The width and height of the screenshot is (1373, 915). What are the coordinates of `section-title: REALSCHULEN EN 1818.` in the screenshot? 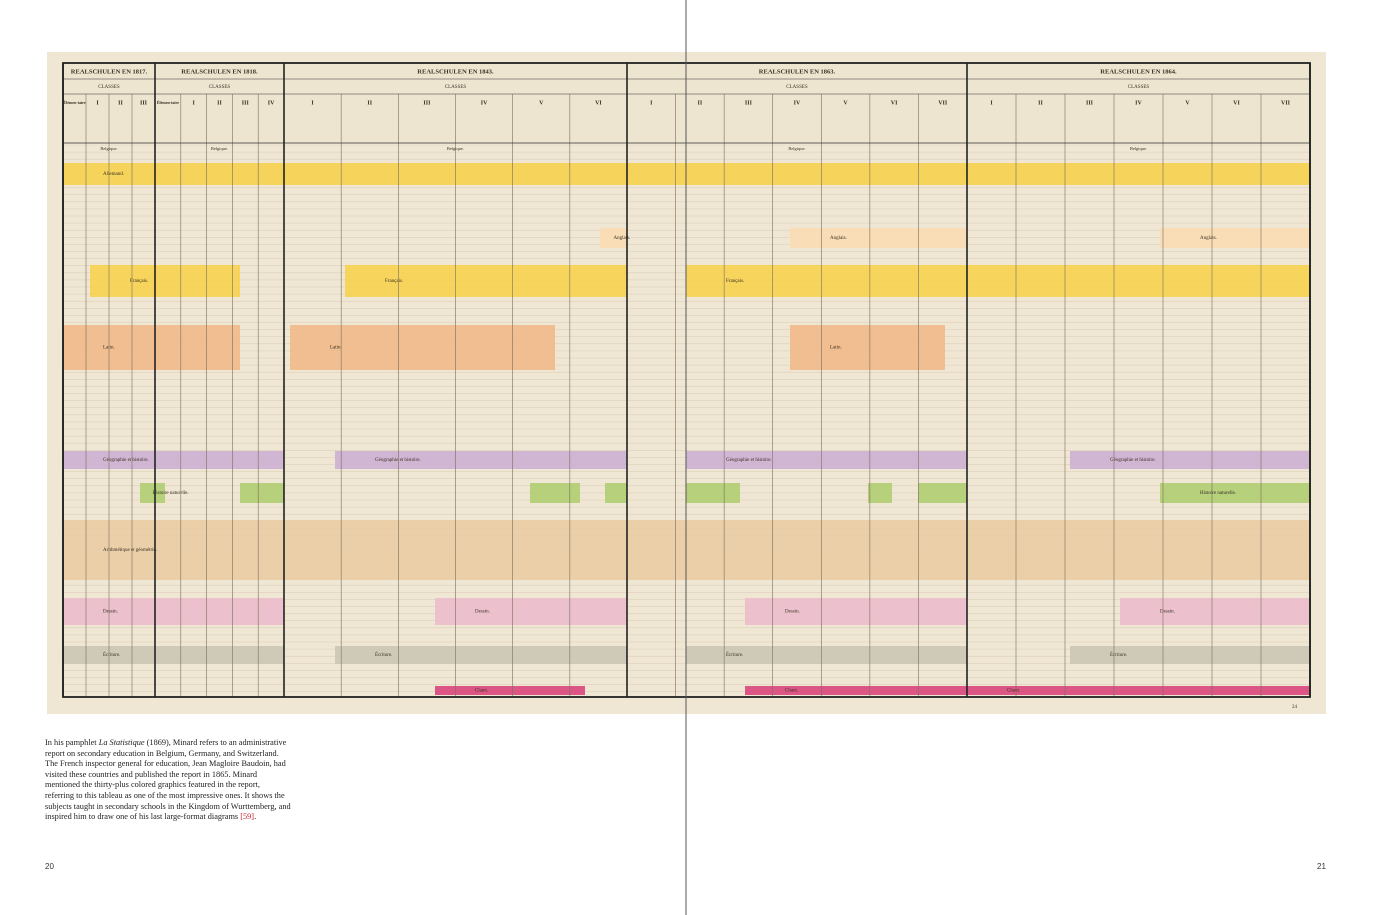 It's located at (219, 71).